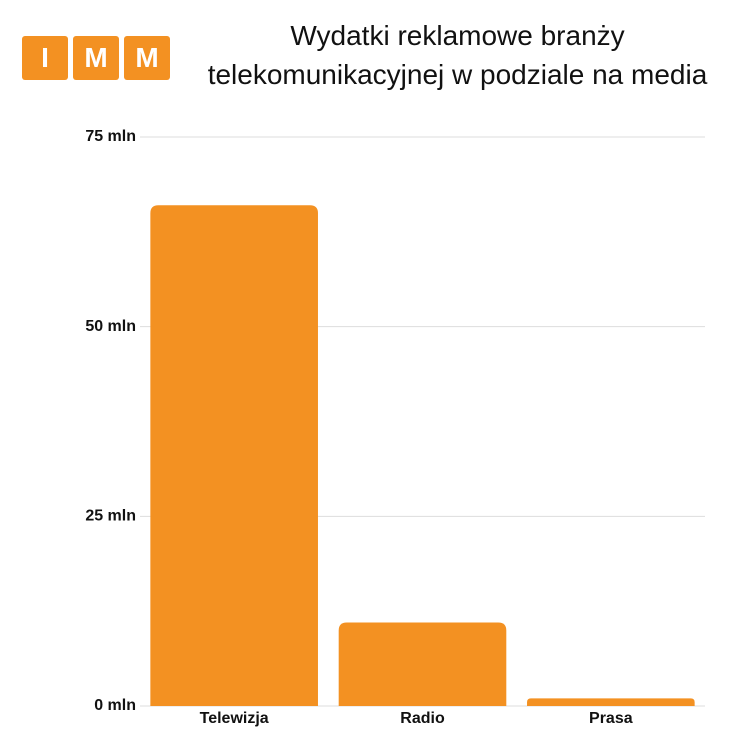 Image resolution: width=750 pixels, height=750 pixels. I want to click on x-tick-label: Prasa, so click(611, 718).